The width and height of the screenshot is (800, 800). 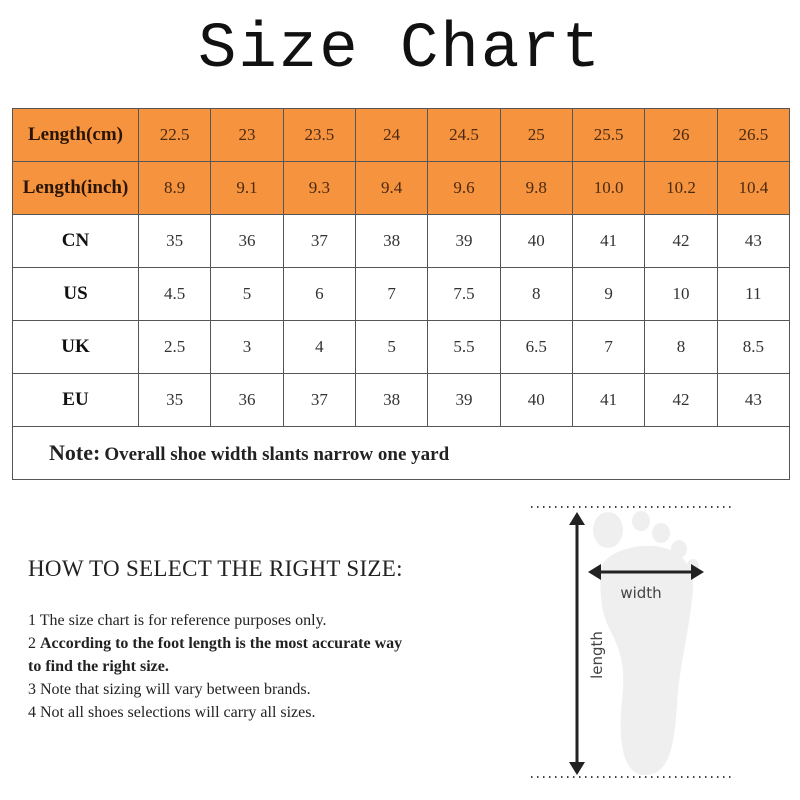 I want to click on row-header: US, so click(x=75, y=294).